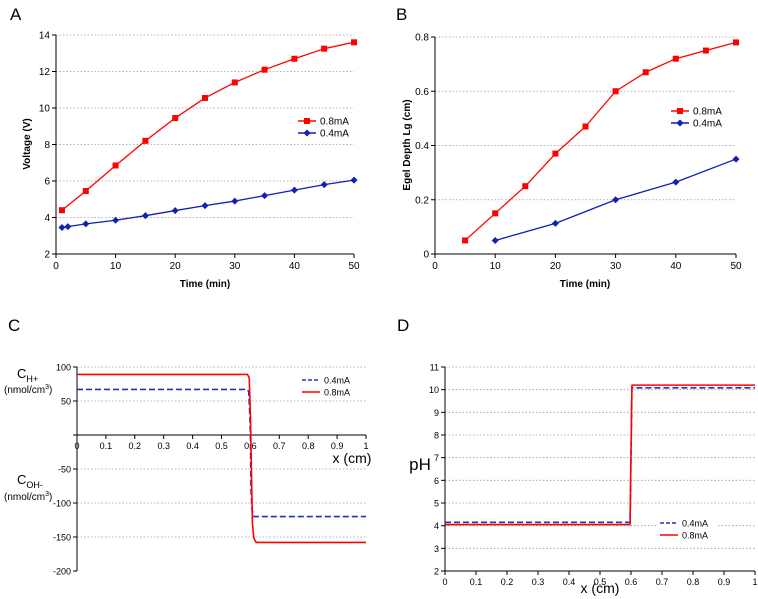  What do you see at coordinates (422, 146) in the screenshot?
I see `y-tick-label: 0.4` at bounding box center [422, 146].